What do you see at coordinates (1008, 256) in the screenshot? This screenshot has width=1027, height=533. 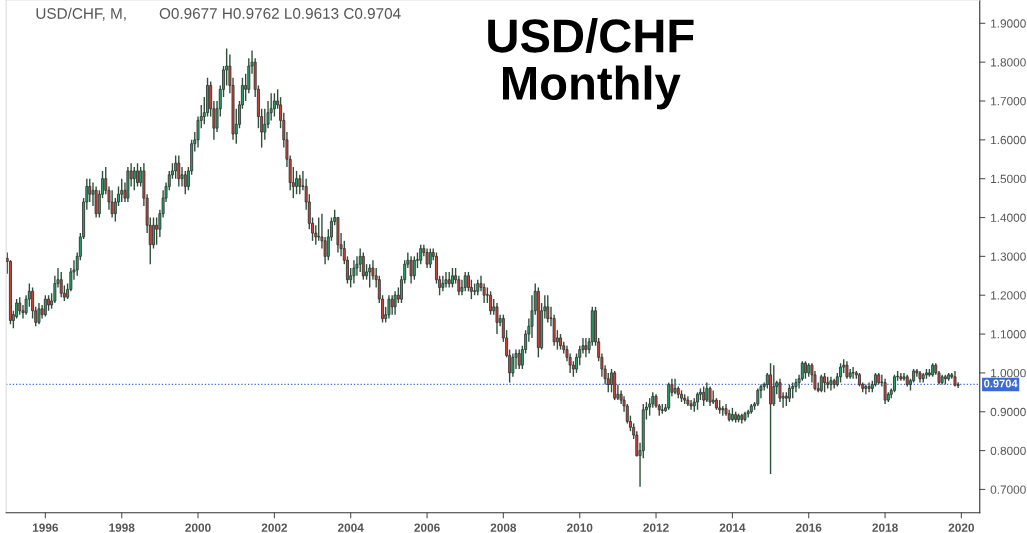 I see `y-tick-label: 1.3000` at bounding box center [1008, 256].